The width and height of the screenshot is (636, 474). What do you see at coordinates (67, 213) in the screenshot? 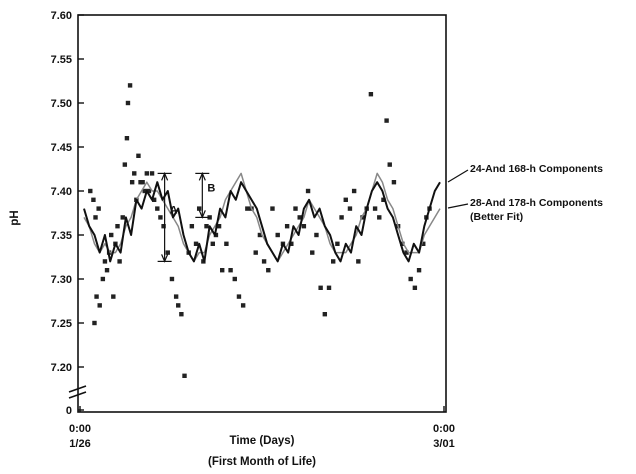
I see `y-axis-ticks: 7.60 7.55 7.50 7.45 7.40 7.35 7.30 7.25 7.20 0` at bounding box center [67, 213].